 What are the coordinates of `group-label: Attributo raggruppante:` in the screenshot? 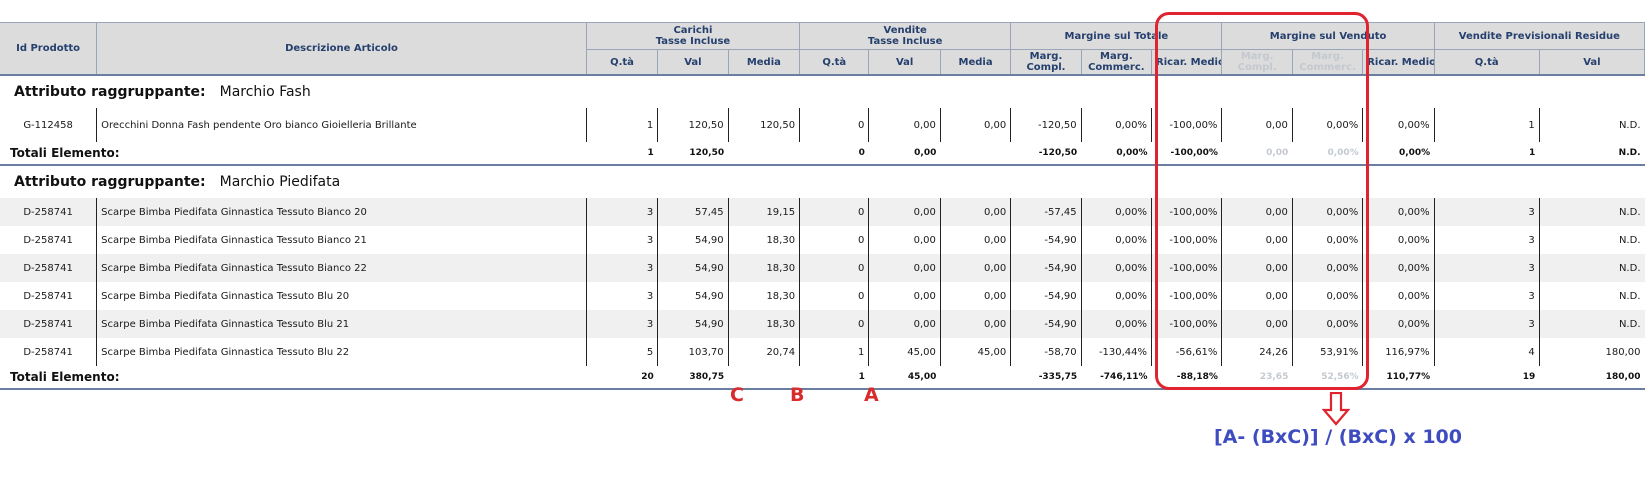 It's located at (110, 92).